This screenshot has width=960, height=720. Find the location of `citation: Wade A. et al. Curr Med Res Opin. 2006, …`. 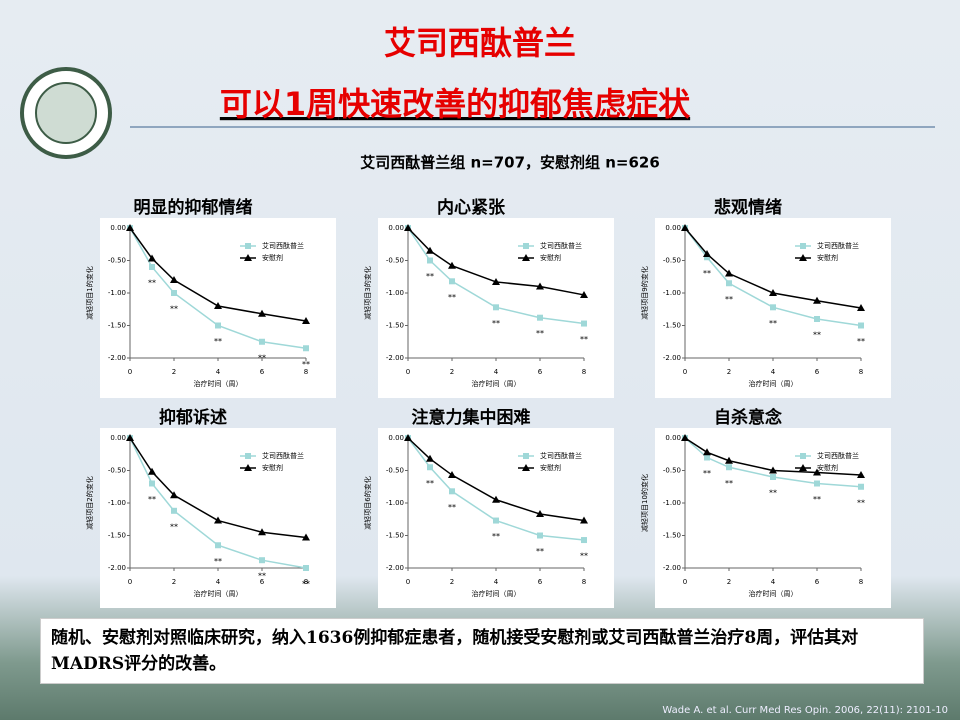

citation: Wade A. et al. Curr Med Res Opin. 2006, … is located at coordinates (805, 710).